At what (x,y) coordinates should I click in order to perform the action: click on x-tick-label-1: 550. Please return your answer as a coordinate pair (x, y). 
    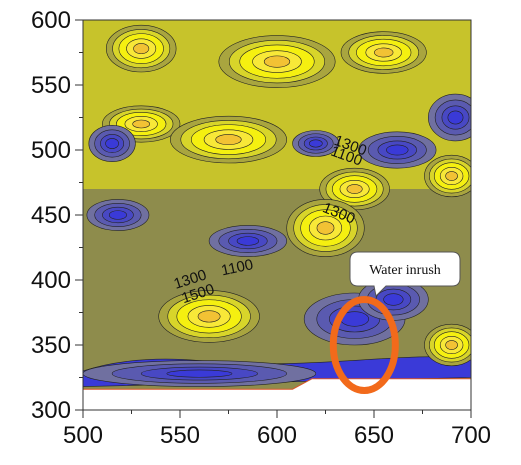
    Looking at the image, I should click on (180, 435).